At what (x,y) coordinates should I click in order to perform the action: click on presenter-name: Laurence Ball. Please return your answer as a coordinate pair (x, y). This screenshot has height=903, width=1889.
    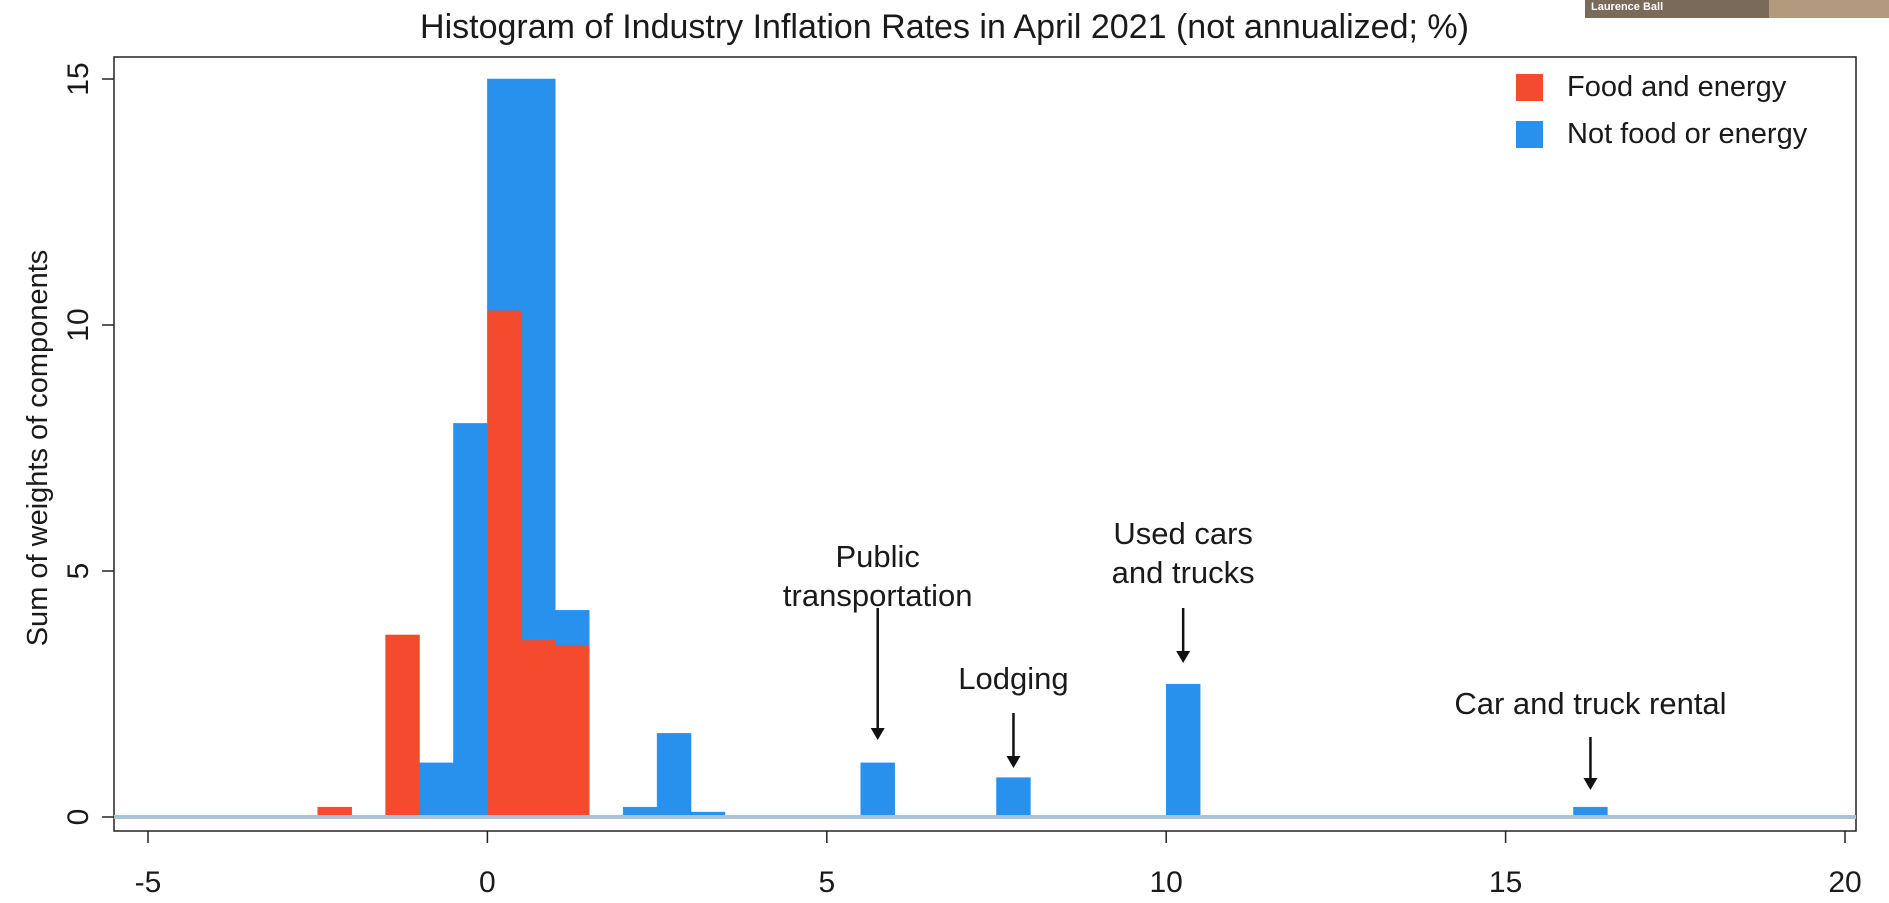
    Looking at the image, I should click on (1627, 7).